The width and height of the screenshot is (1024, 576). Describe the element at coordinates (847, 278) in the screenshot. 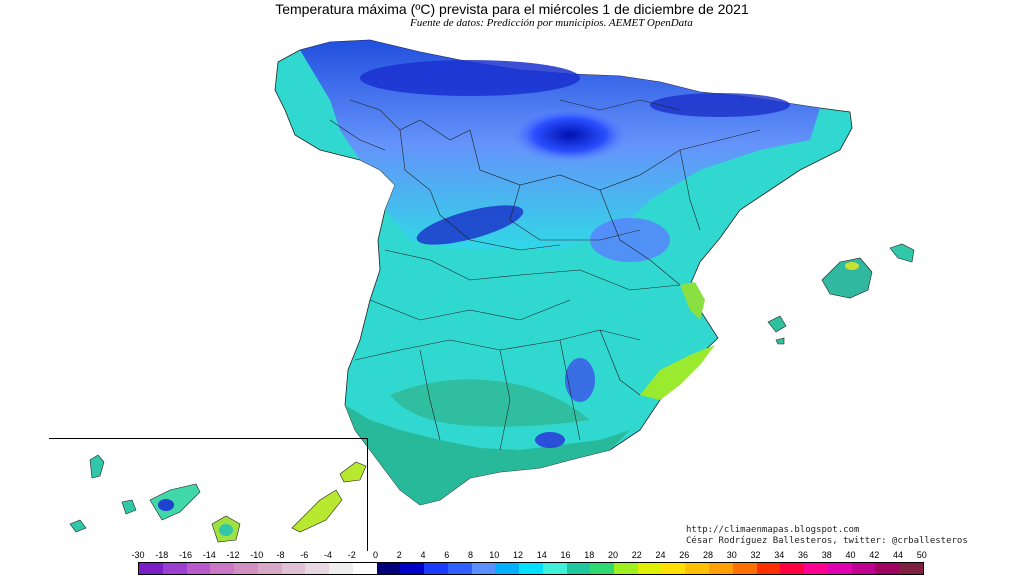

I see `mallorca` at that location.